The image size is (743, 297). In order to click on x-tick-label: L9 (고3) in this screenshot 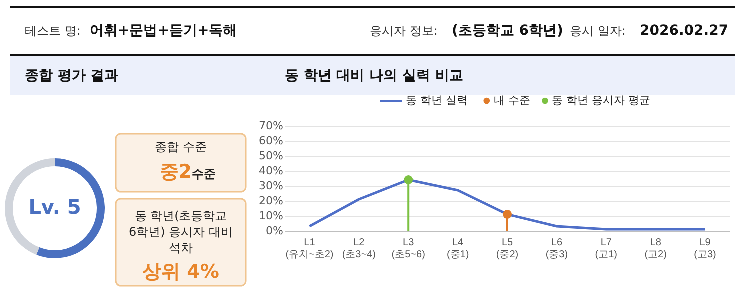, I will do `click(705, 249)`.